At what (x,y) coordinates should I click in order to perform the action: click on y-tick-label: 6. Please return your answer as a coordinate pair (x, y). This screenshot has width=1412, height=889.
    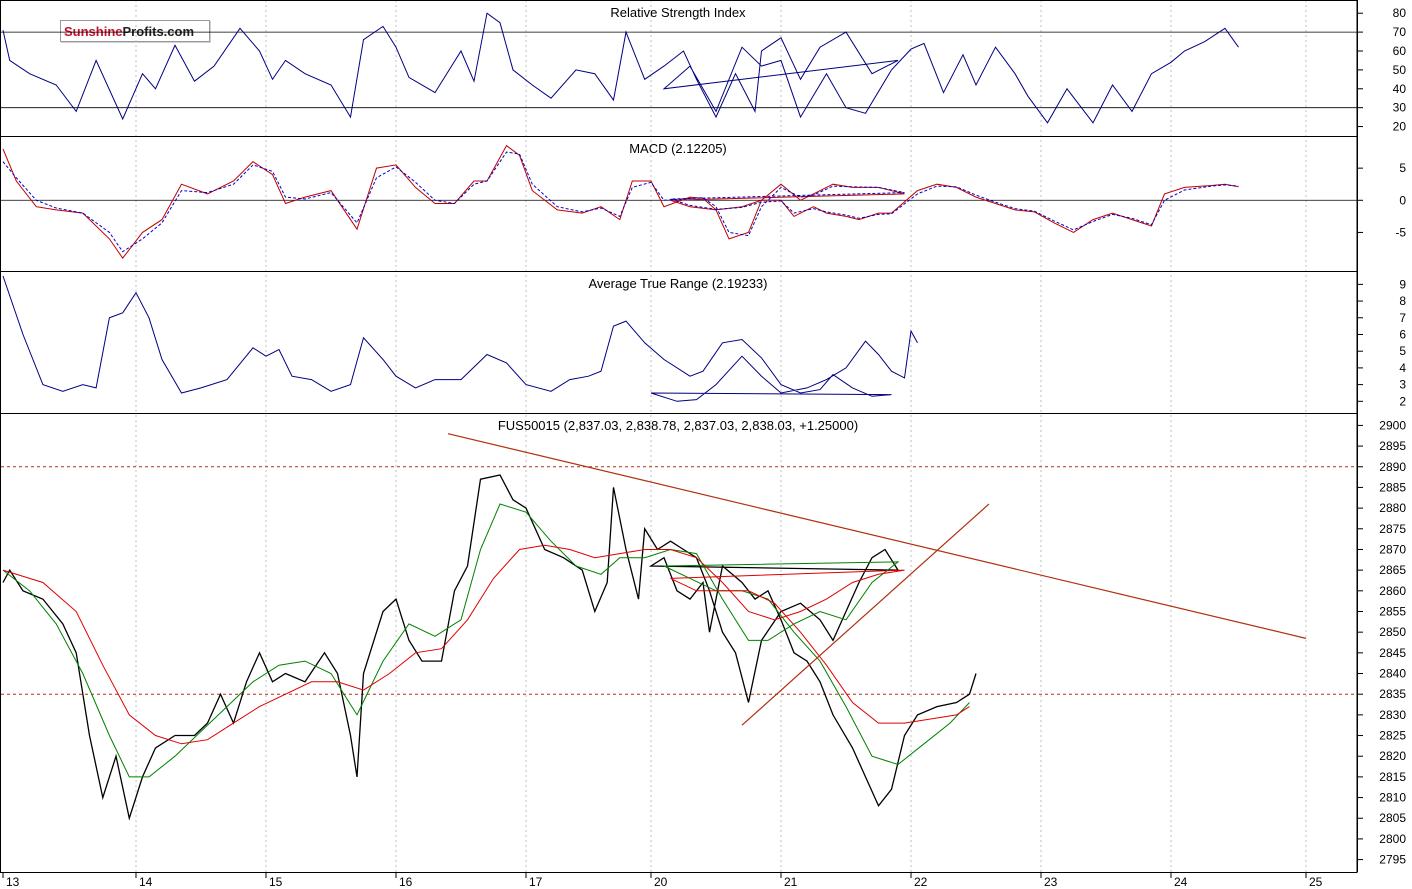
    Looking at the image, I should click on (1402, 334).